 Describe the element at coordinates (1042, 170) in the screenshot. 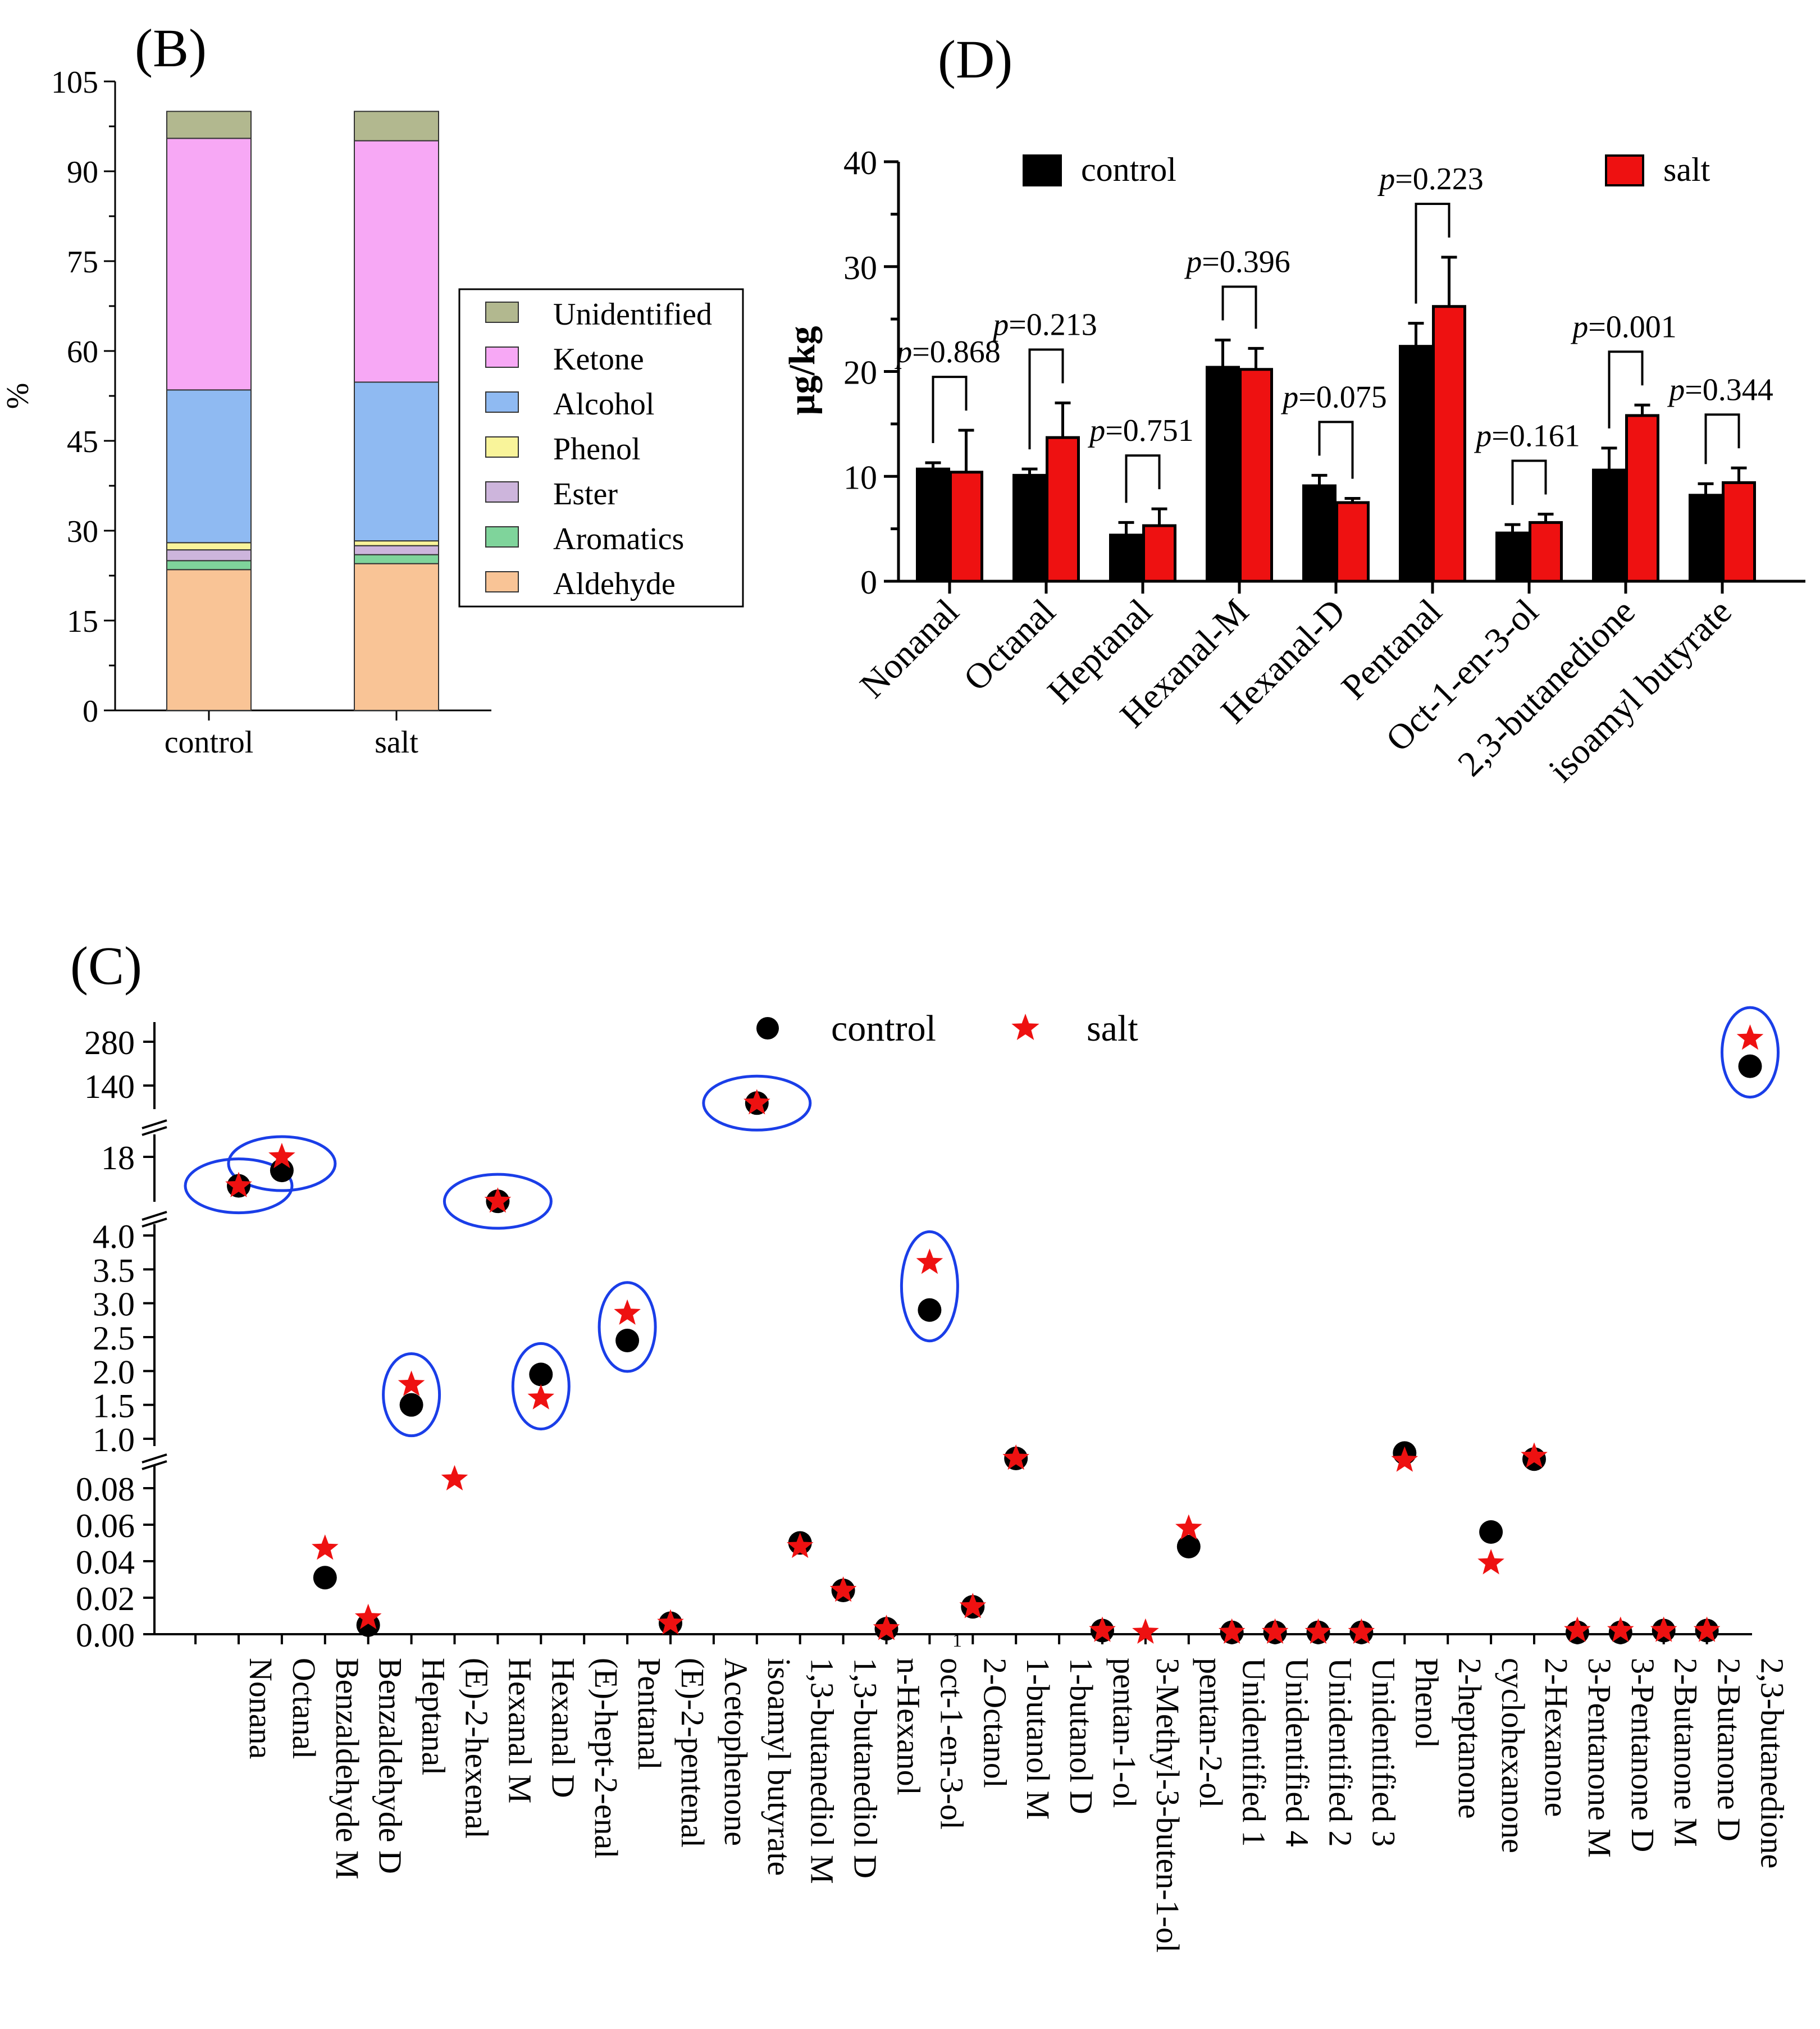

I see `legend-swatch-control` at that location.